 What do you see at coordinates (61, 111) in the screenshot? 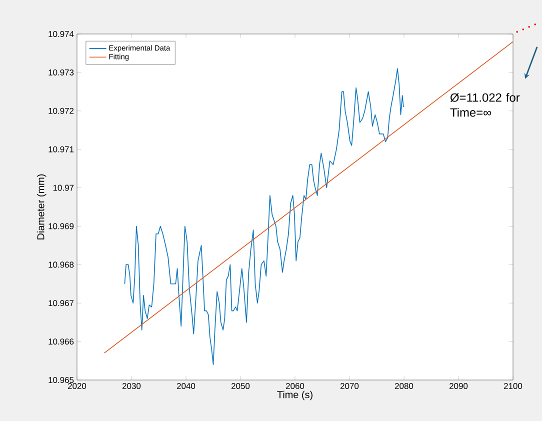
I see `y-tick-label: 10.972` at bounding box center [61, 111].